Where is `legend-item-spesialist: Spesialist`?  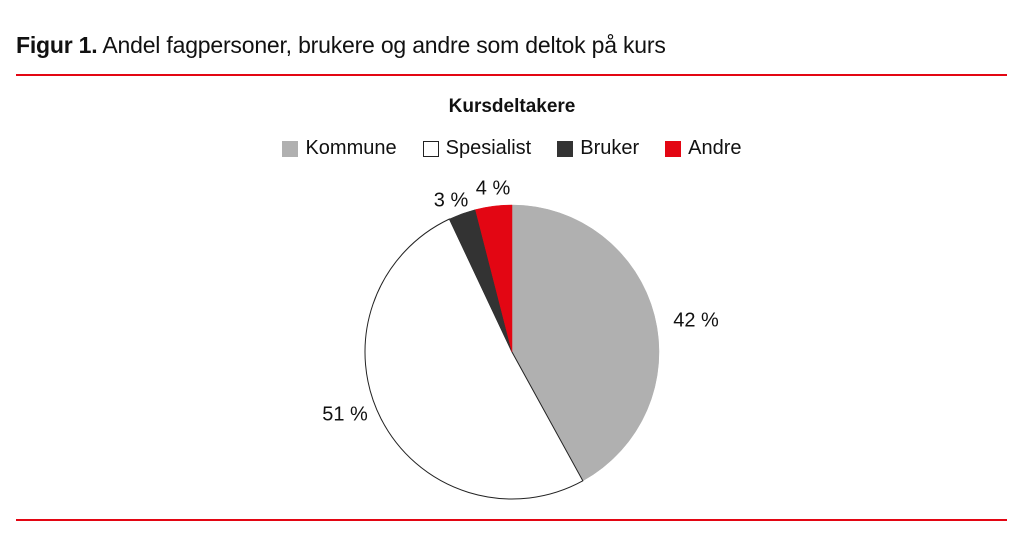
legend-item-spesialist: Spesialist is located at coordinates (477, 148).